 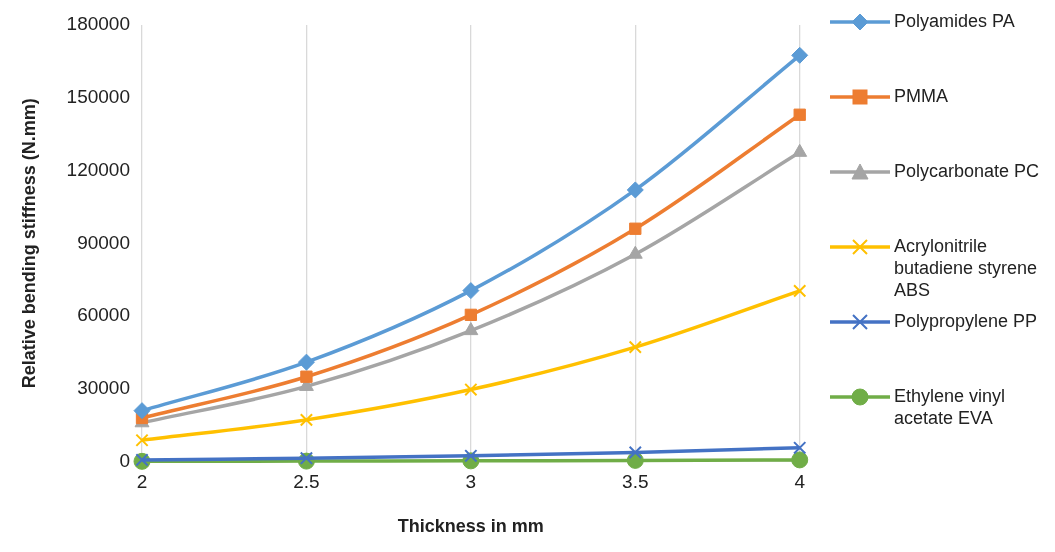 What do you see at coordinates (98, 24) in the screenshot?
I see `y-tick-label: 180000` at bounding box center [98, 24].